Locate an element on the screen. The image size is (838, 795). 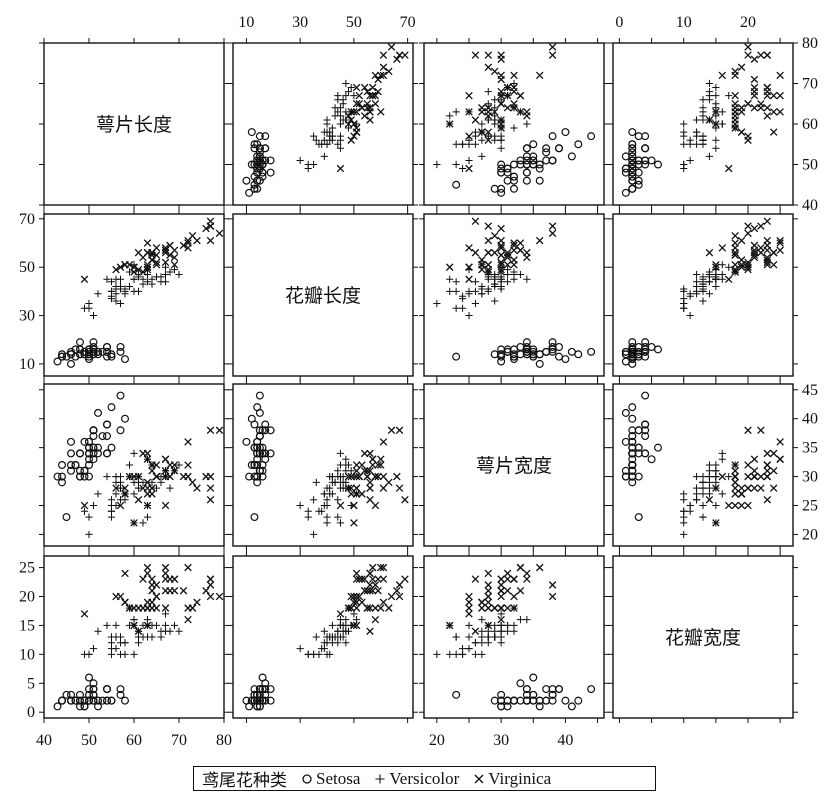
panel-petal_length-vs-sepal_width is located at coordinates (514, 295).